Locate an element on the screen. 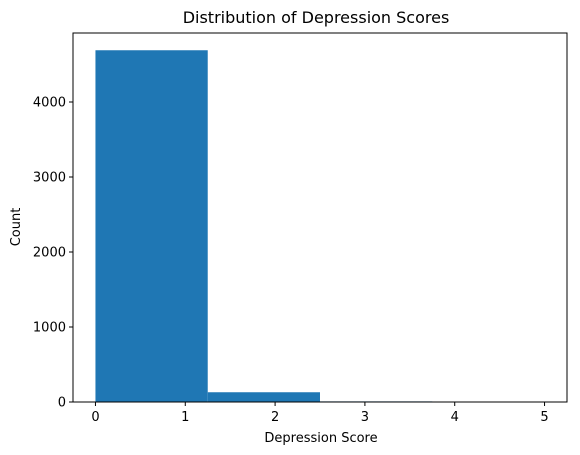  x-tick-label-2: 2 is located at coordinates (275, 417).